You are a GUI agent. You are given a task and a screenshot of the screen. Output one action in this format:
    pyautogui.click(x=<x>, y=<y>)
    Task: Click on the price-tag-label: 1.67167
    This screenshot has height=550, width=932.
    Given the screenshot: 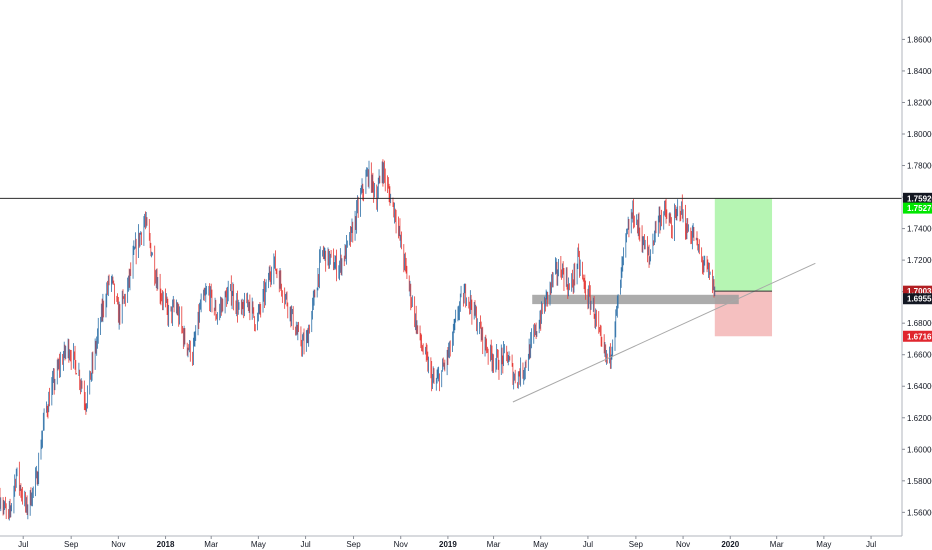 What is the action you would take?
    pyautogui.click(x=919, y=336)
    